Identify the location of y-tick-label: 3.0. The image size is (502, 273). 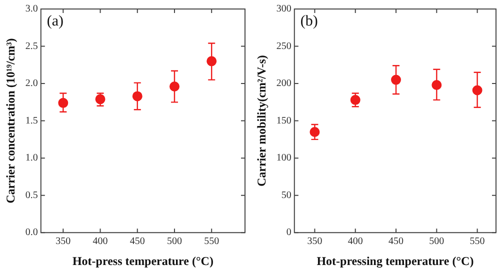
(31, 9).